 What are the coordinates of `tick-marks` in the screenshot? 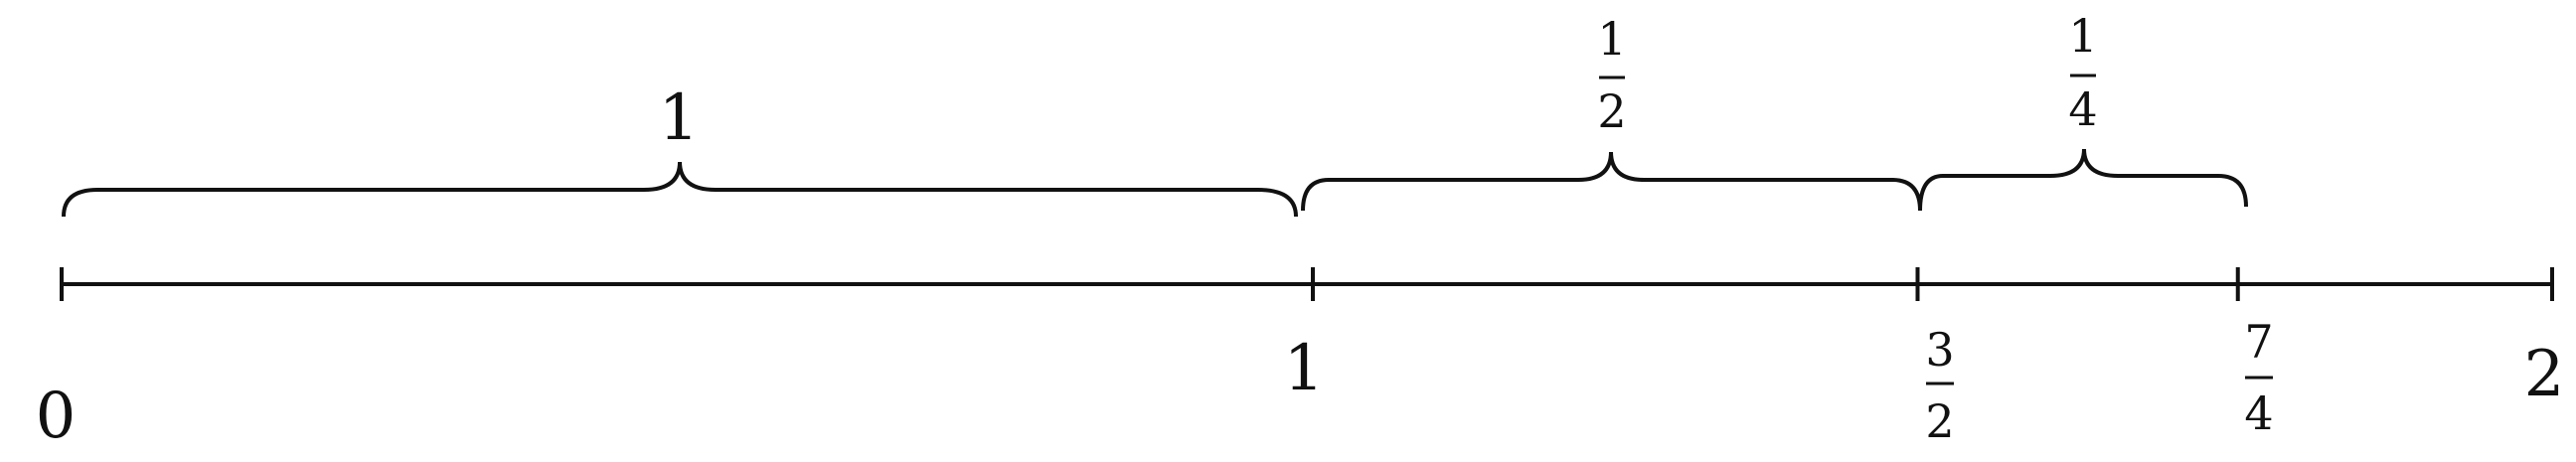 It's located at (1307, 284).